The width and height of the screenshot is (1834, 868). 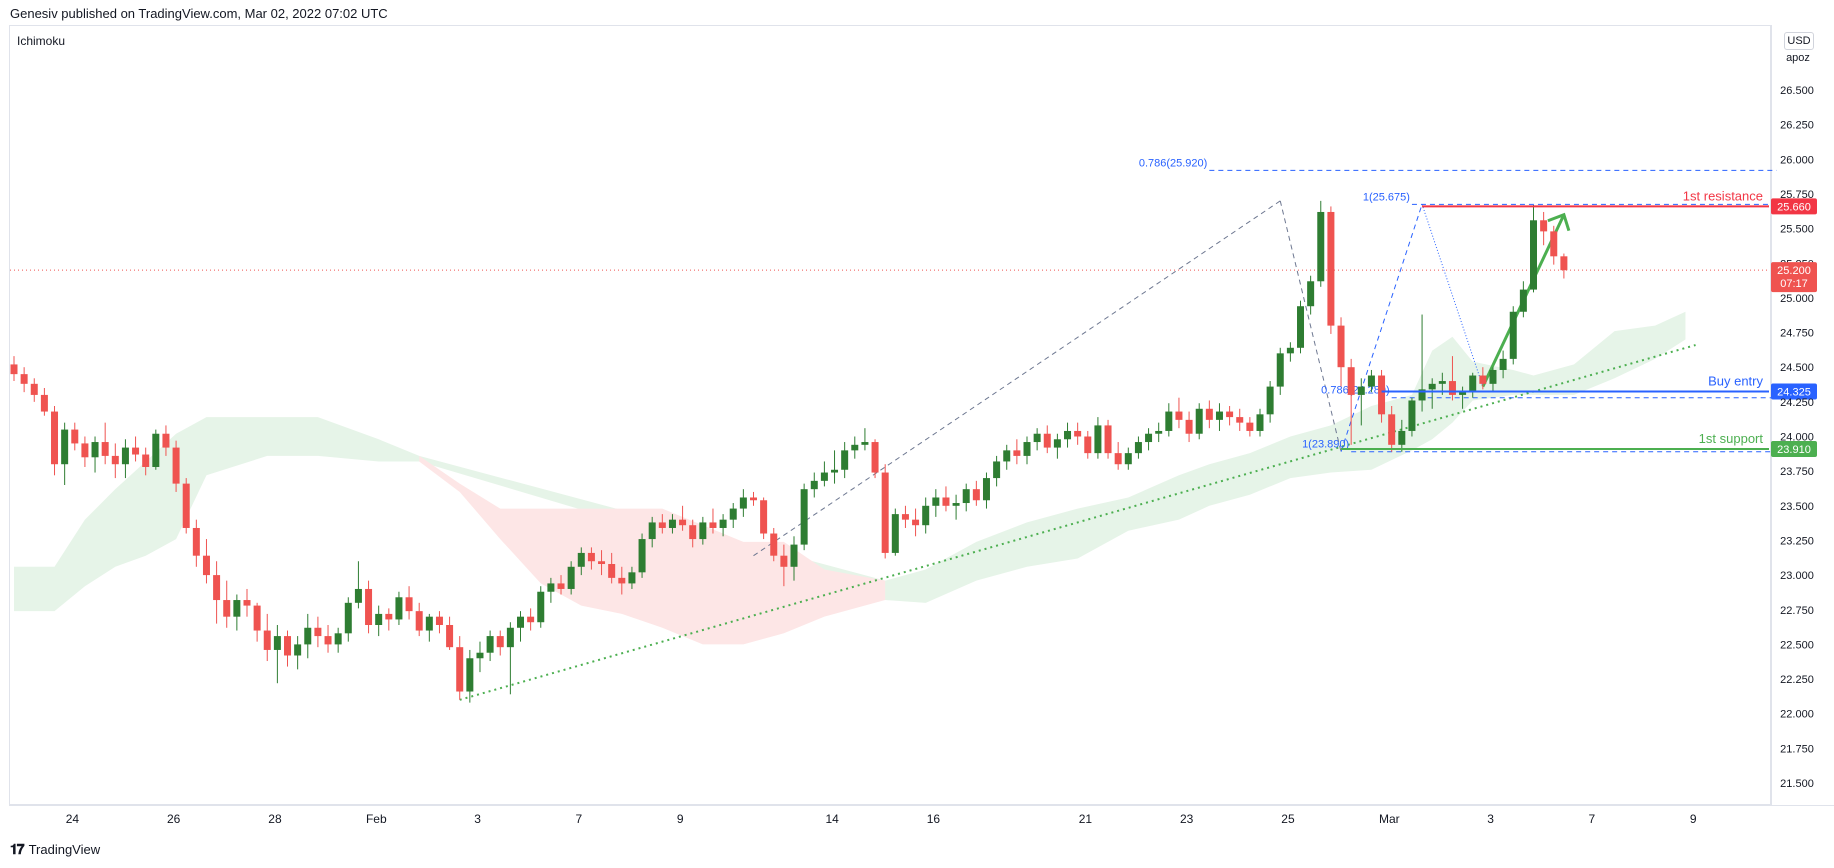 What do you see at coordinates (1355, 391) in the screenshot?
I see `fib-level-label: 0.786(24.280)` at bounding box center [1355, 391].